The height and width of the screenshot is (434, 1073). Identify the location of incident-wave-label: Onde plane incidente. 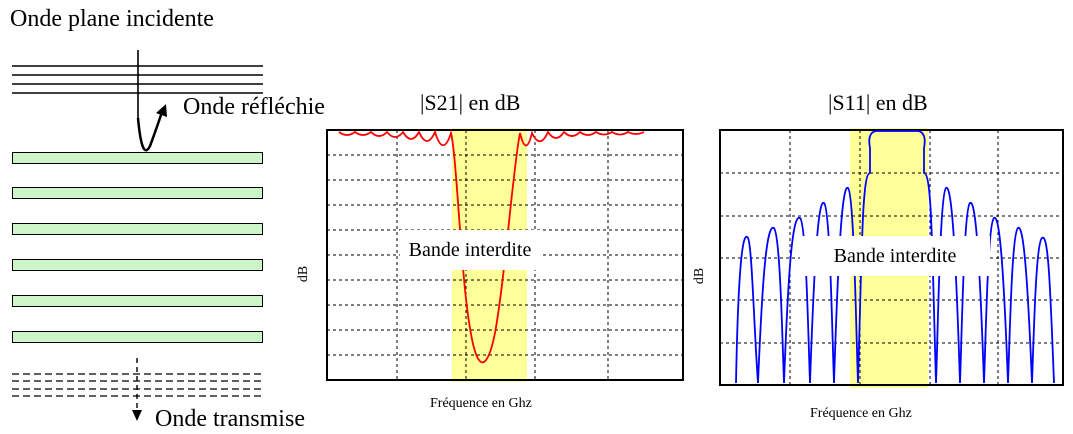
(112, 19).